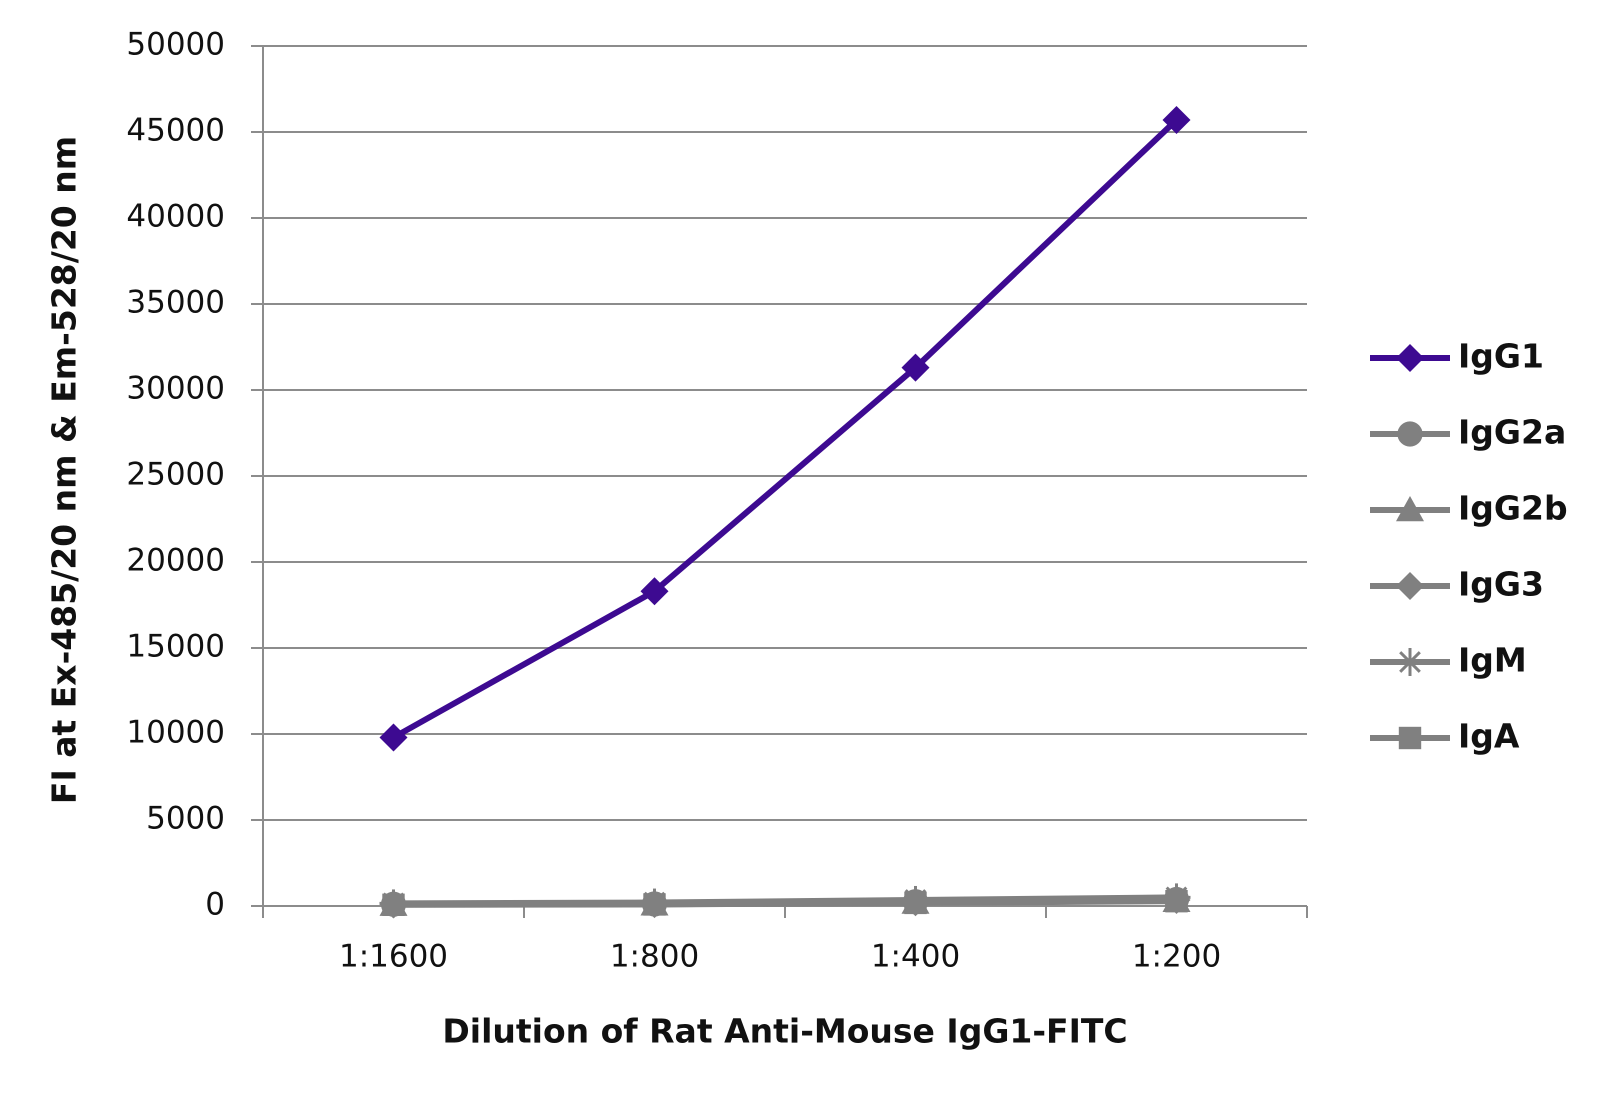 The image size is (1609, 1094). I want to click on y-tick-label: 45000, so click(175, 131).